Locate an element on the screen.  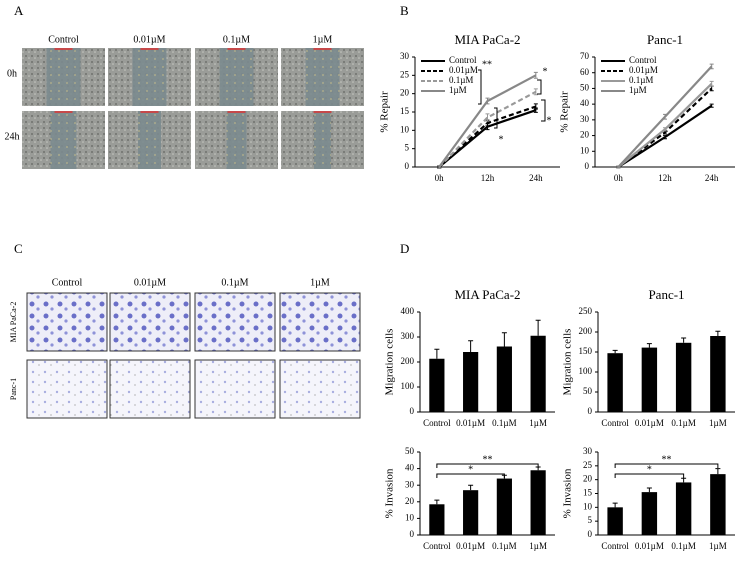
column-label: Control is located at coordinates (63, 39).